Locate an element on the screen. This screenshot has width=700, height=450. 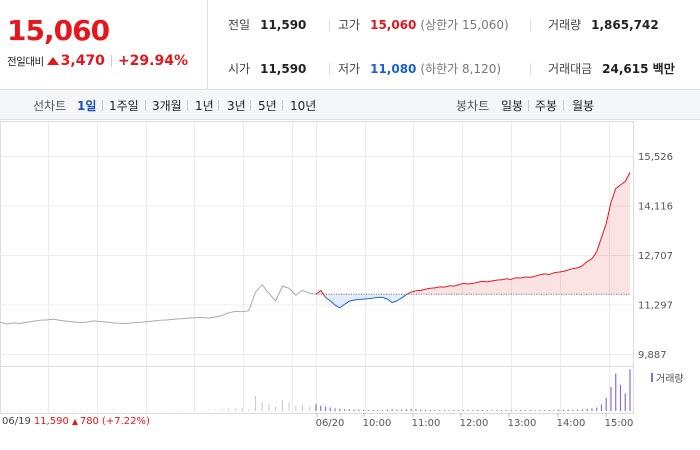
x-tick-label: 14:00 is located at coordinates (571, 423).